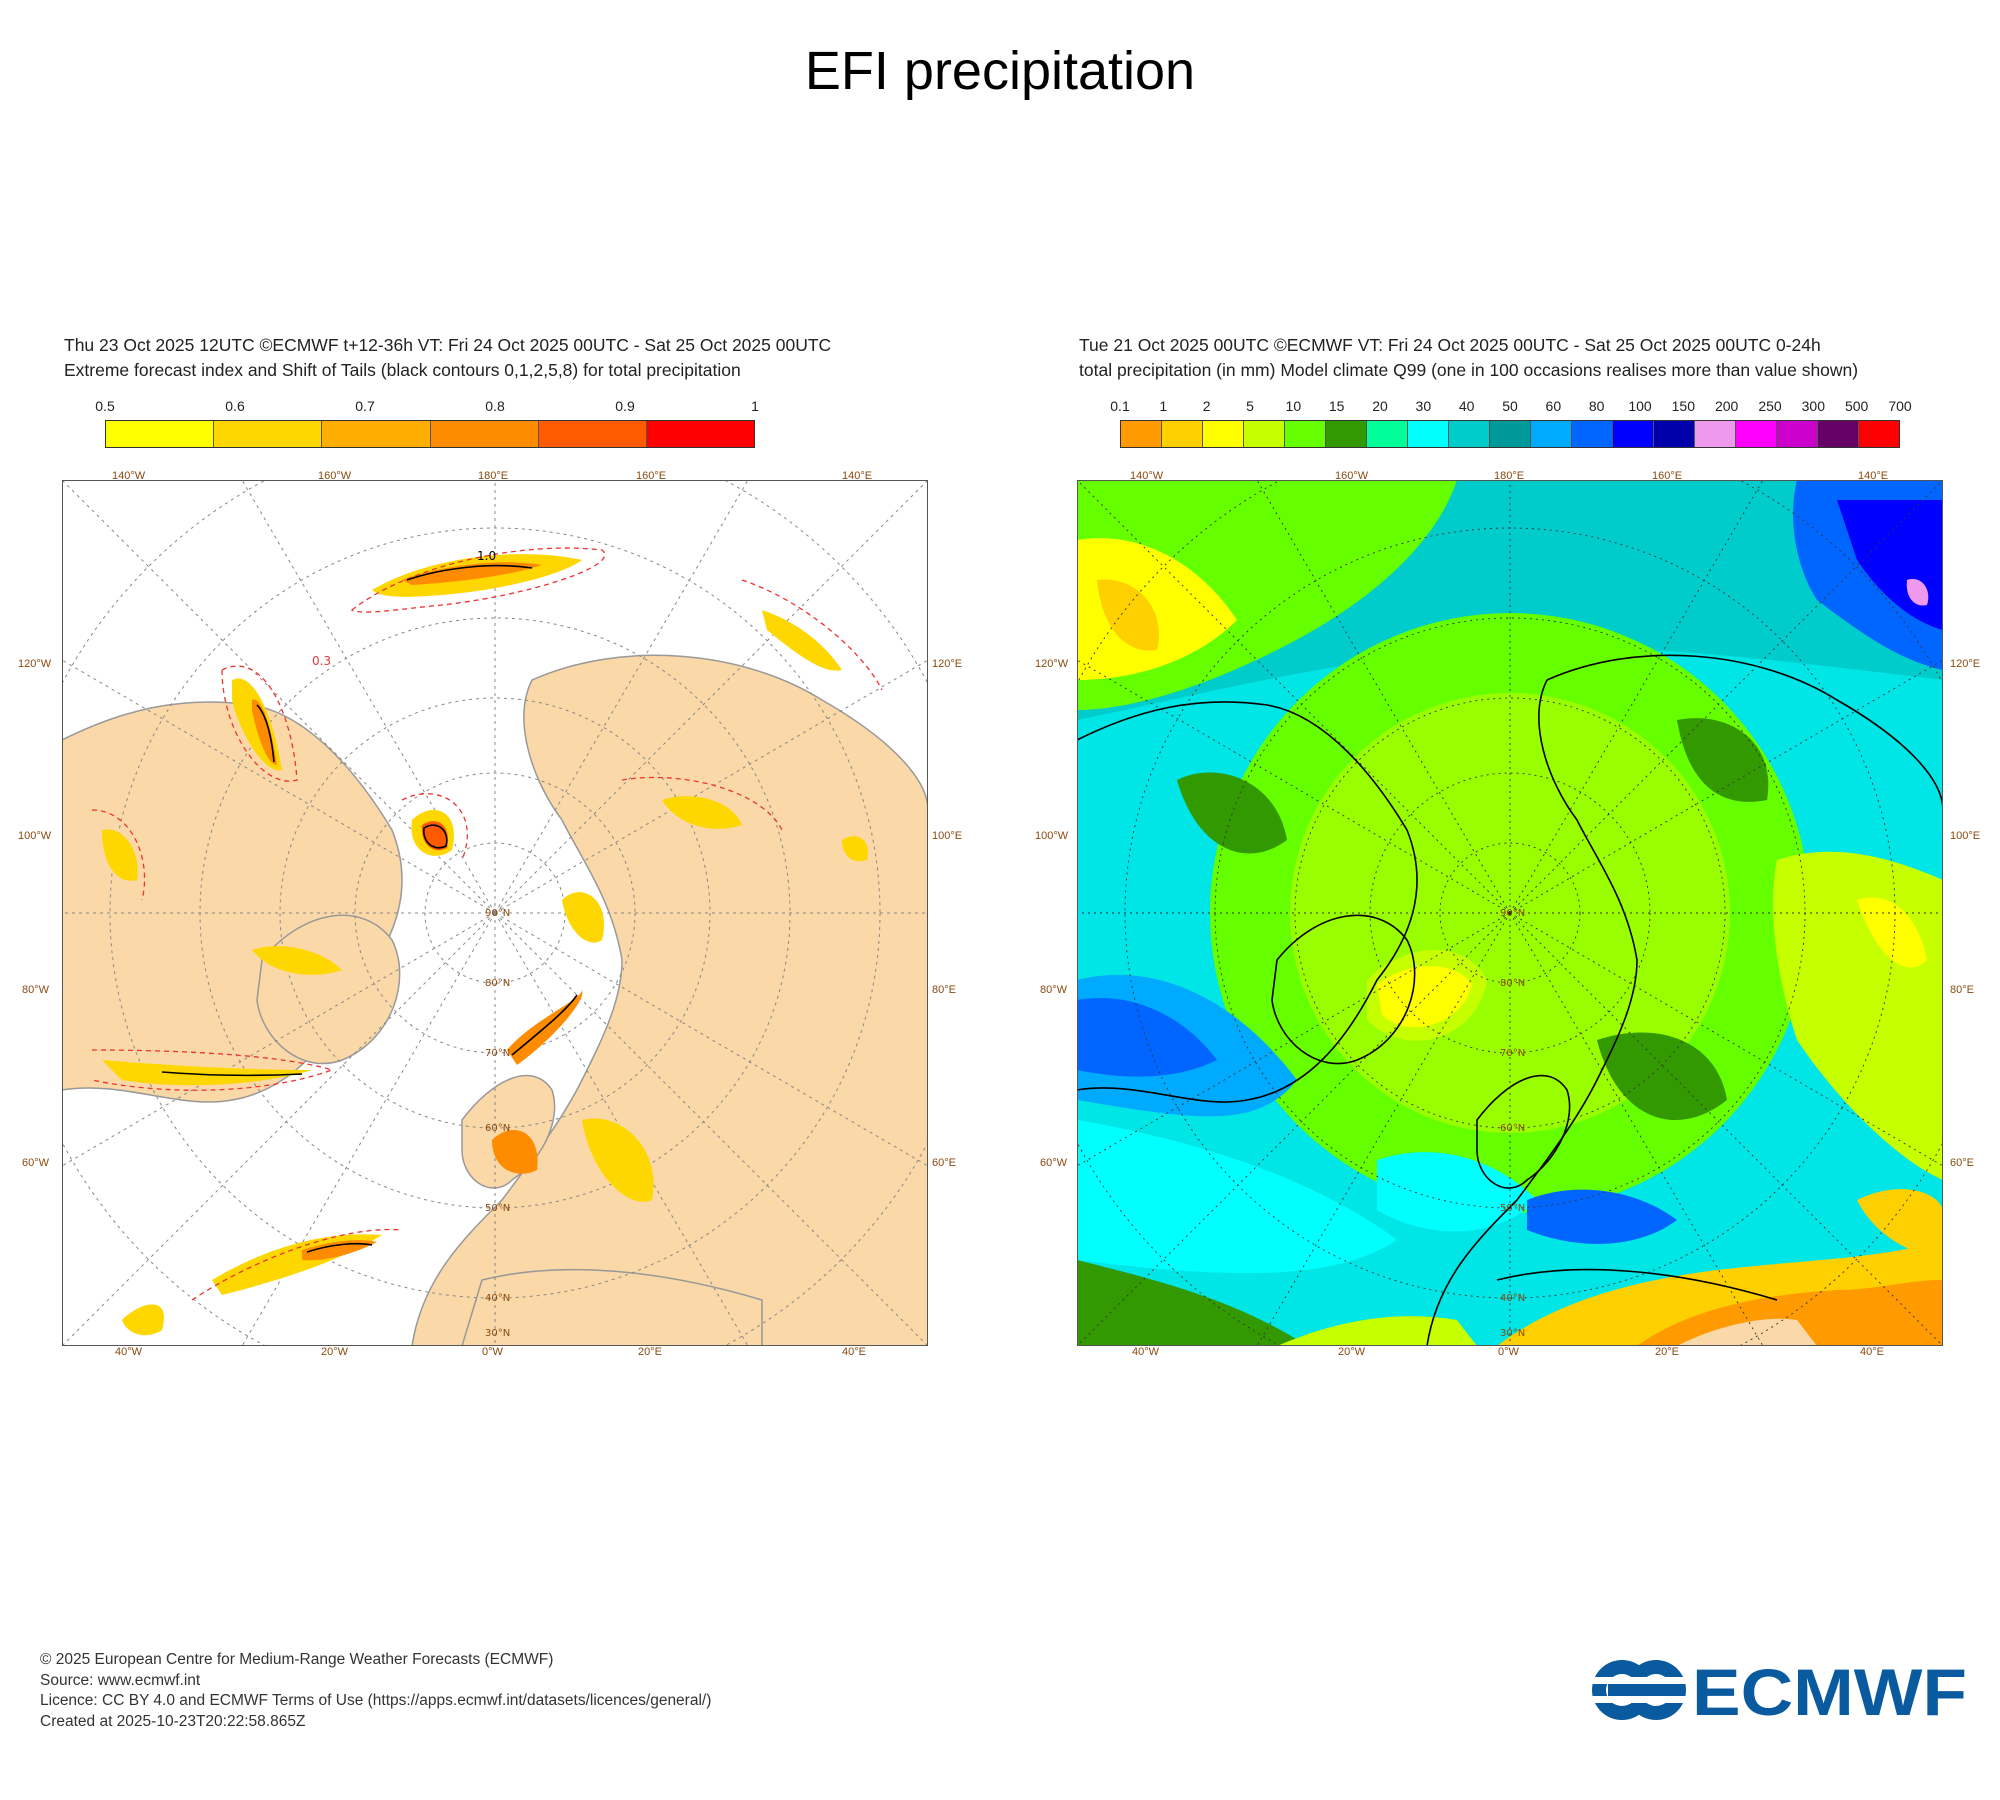 The height and width of the screenshot is (1800, 2000). I want to click on efi-bottom-label-3: 20°E, so click(650, 1352).